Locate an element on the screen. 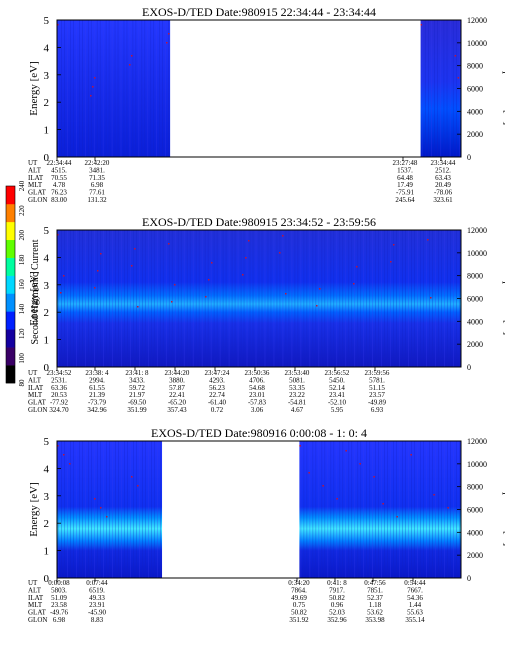  orbit-cell: 7667. is located at coordinates (415, 590).